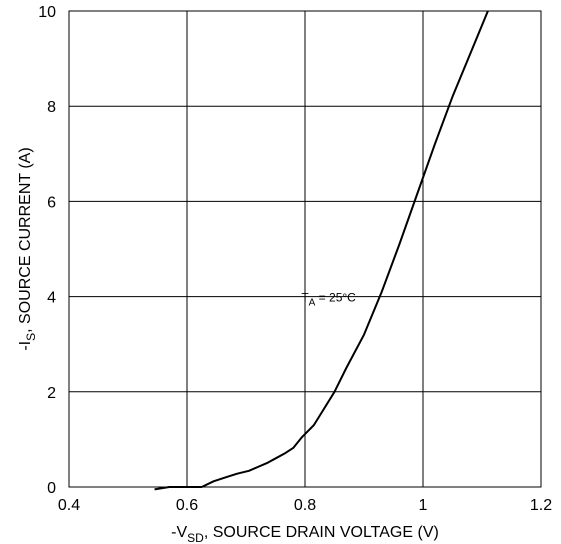 This screenshot has width=561, height=544. What do you see at coordinates (69, 505) in the screenshot?
I see `x-tick-label: 0.4` at bounding box center [69, 505].